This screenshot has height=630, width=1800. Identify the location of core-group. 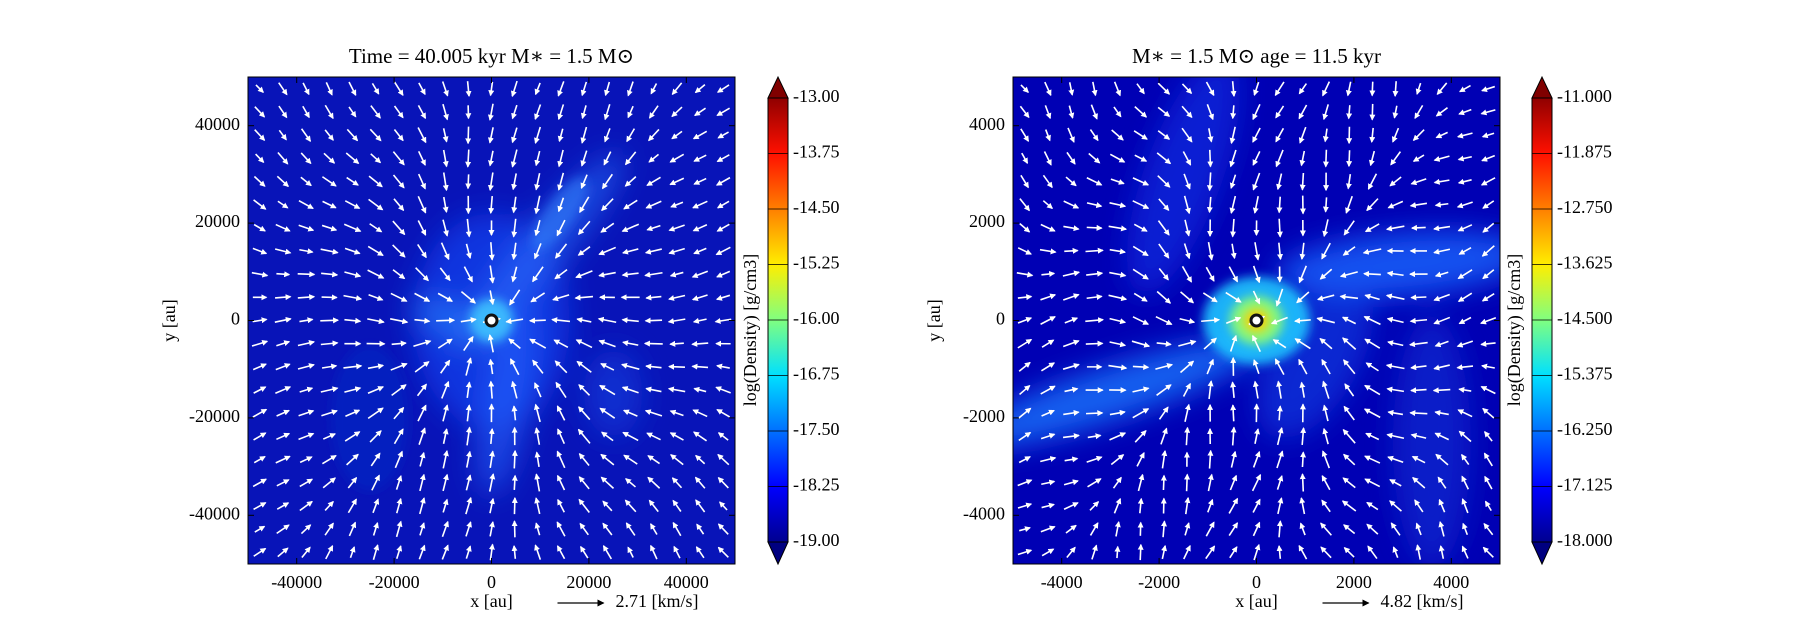
(559, 213).